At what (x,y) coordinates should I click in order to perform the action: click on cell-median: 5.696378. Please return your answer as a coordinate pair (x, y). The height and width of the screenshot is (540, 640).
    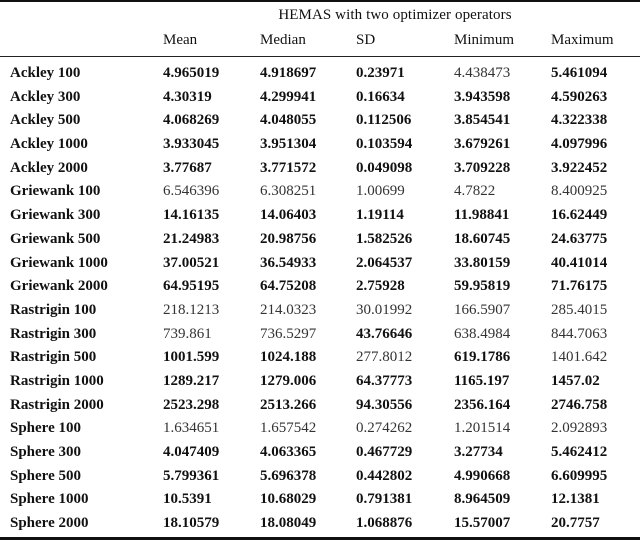
    Looking at the image, I should click on (288, 475).